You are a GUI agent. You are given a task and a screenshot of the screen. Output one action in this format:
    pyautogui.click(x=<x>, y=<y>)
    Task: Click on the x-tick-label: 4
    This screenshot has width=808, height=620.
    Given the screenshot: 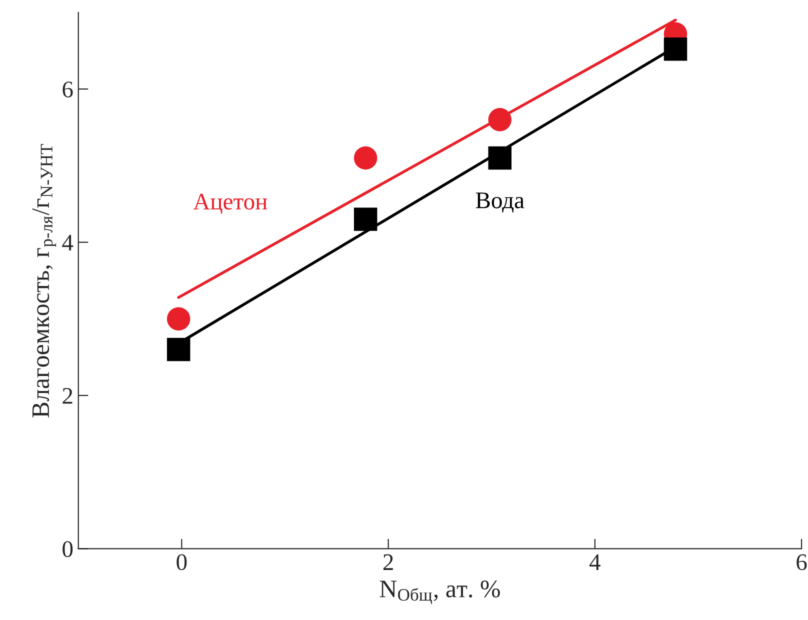 What is the action you would take?
    pyautogui.click(x=594, y=562)
    